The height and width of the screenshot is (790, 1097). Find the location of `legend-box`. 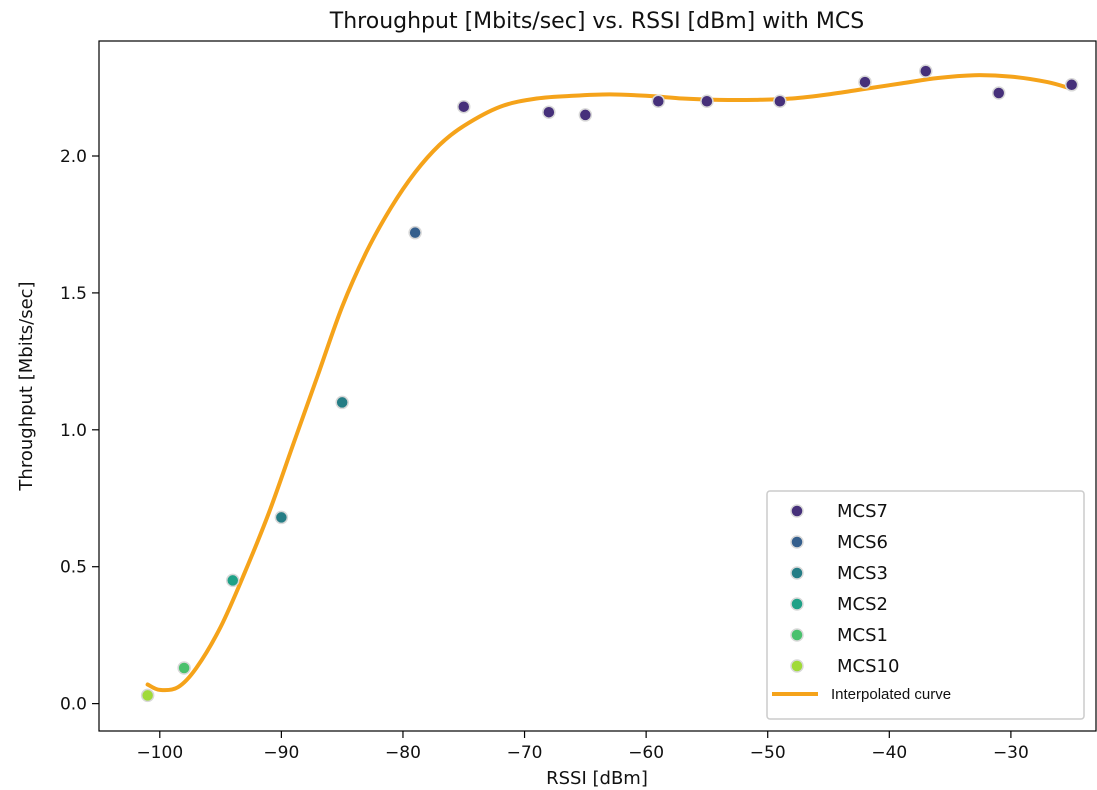

legend-box is located at coordinates (925, 605).